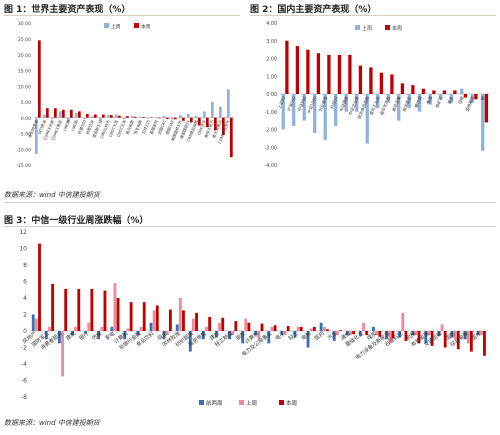  I want to click on category-label: 白银, so click(460, 100).